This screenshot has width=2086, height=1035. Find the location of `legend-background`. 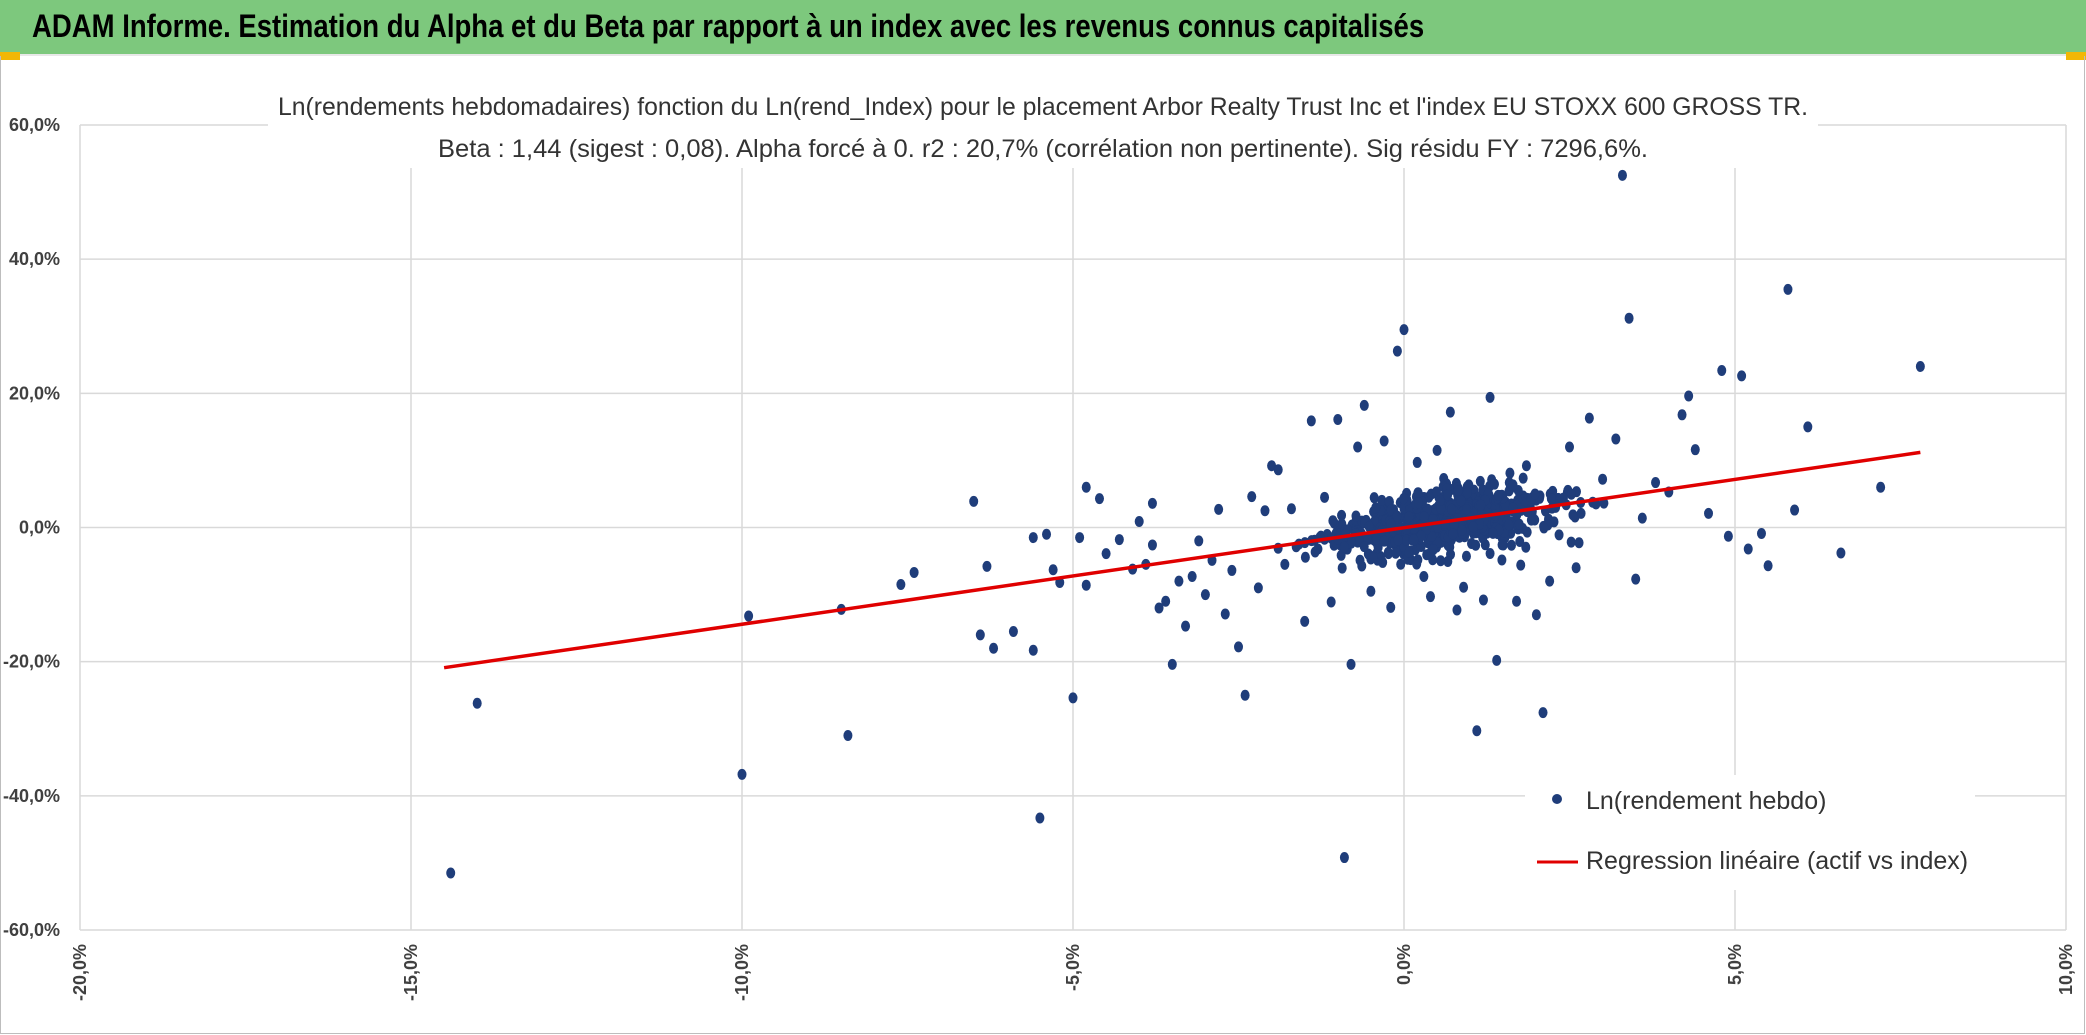

legend-background is located at coordinates (1750, 832).